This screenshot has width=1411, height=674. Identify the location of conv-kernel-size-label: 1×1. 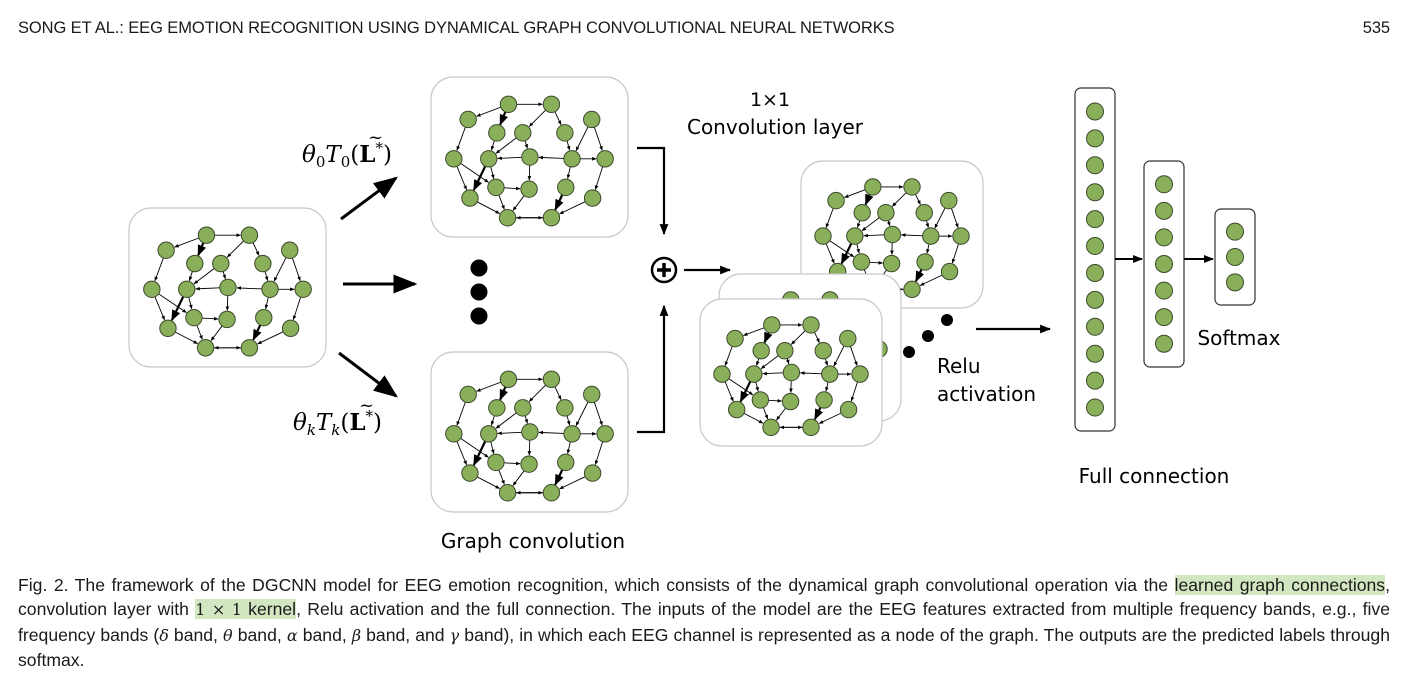
(770, 100).